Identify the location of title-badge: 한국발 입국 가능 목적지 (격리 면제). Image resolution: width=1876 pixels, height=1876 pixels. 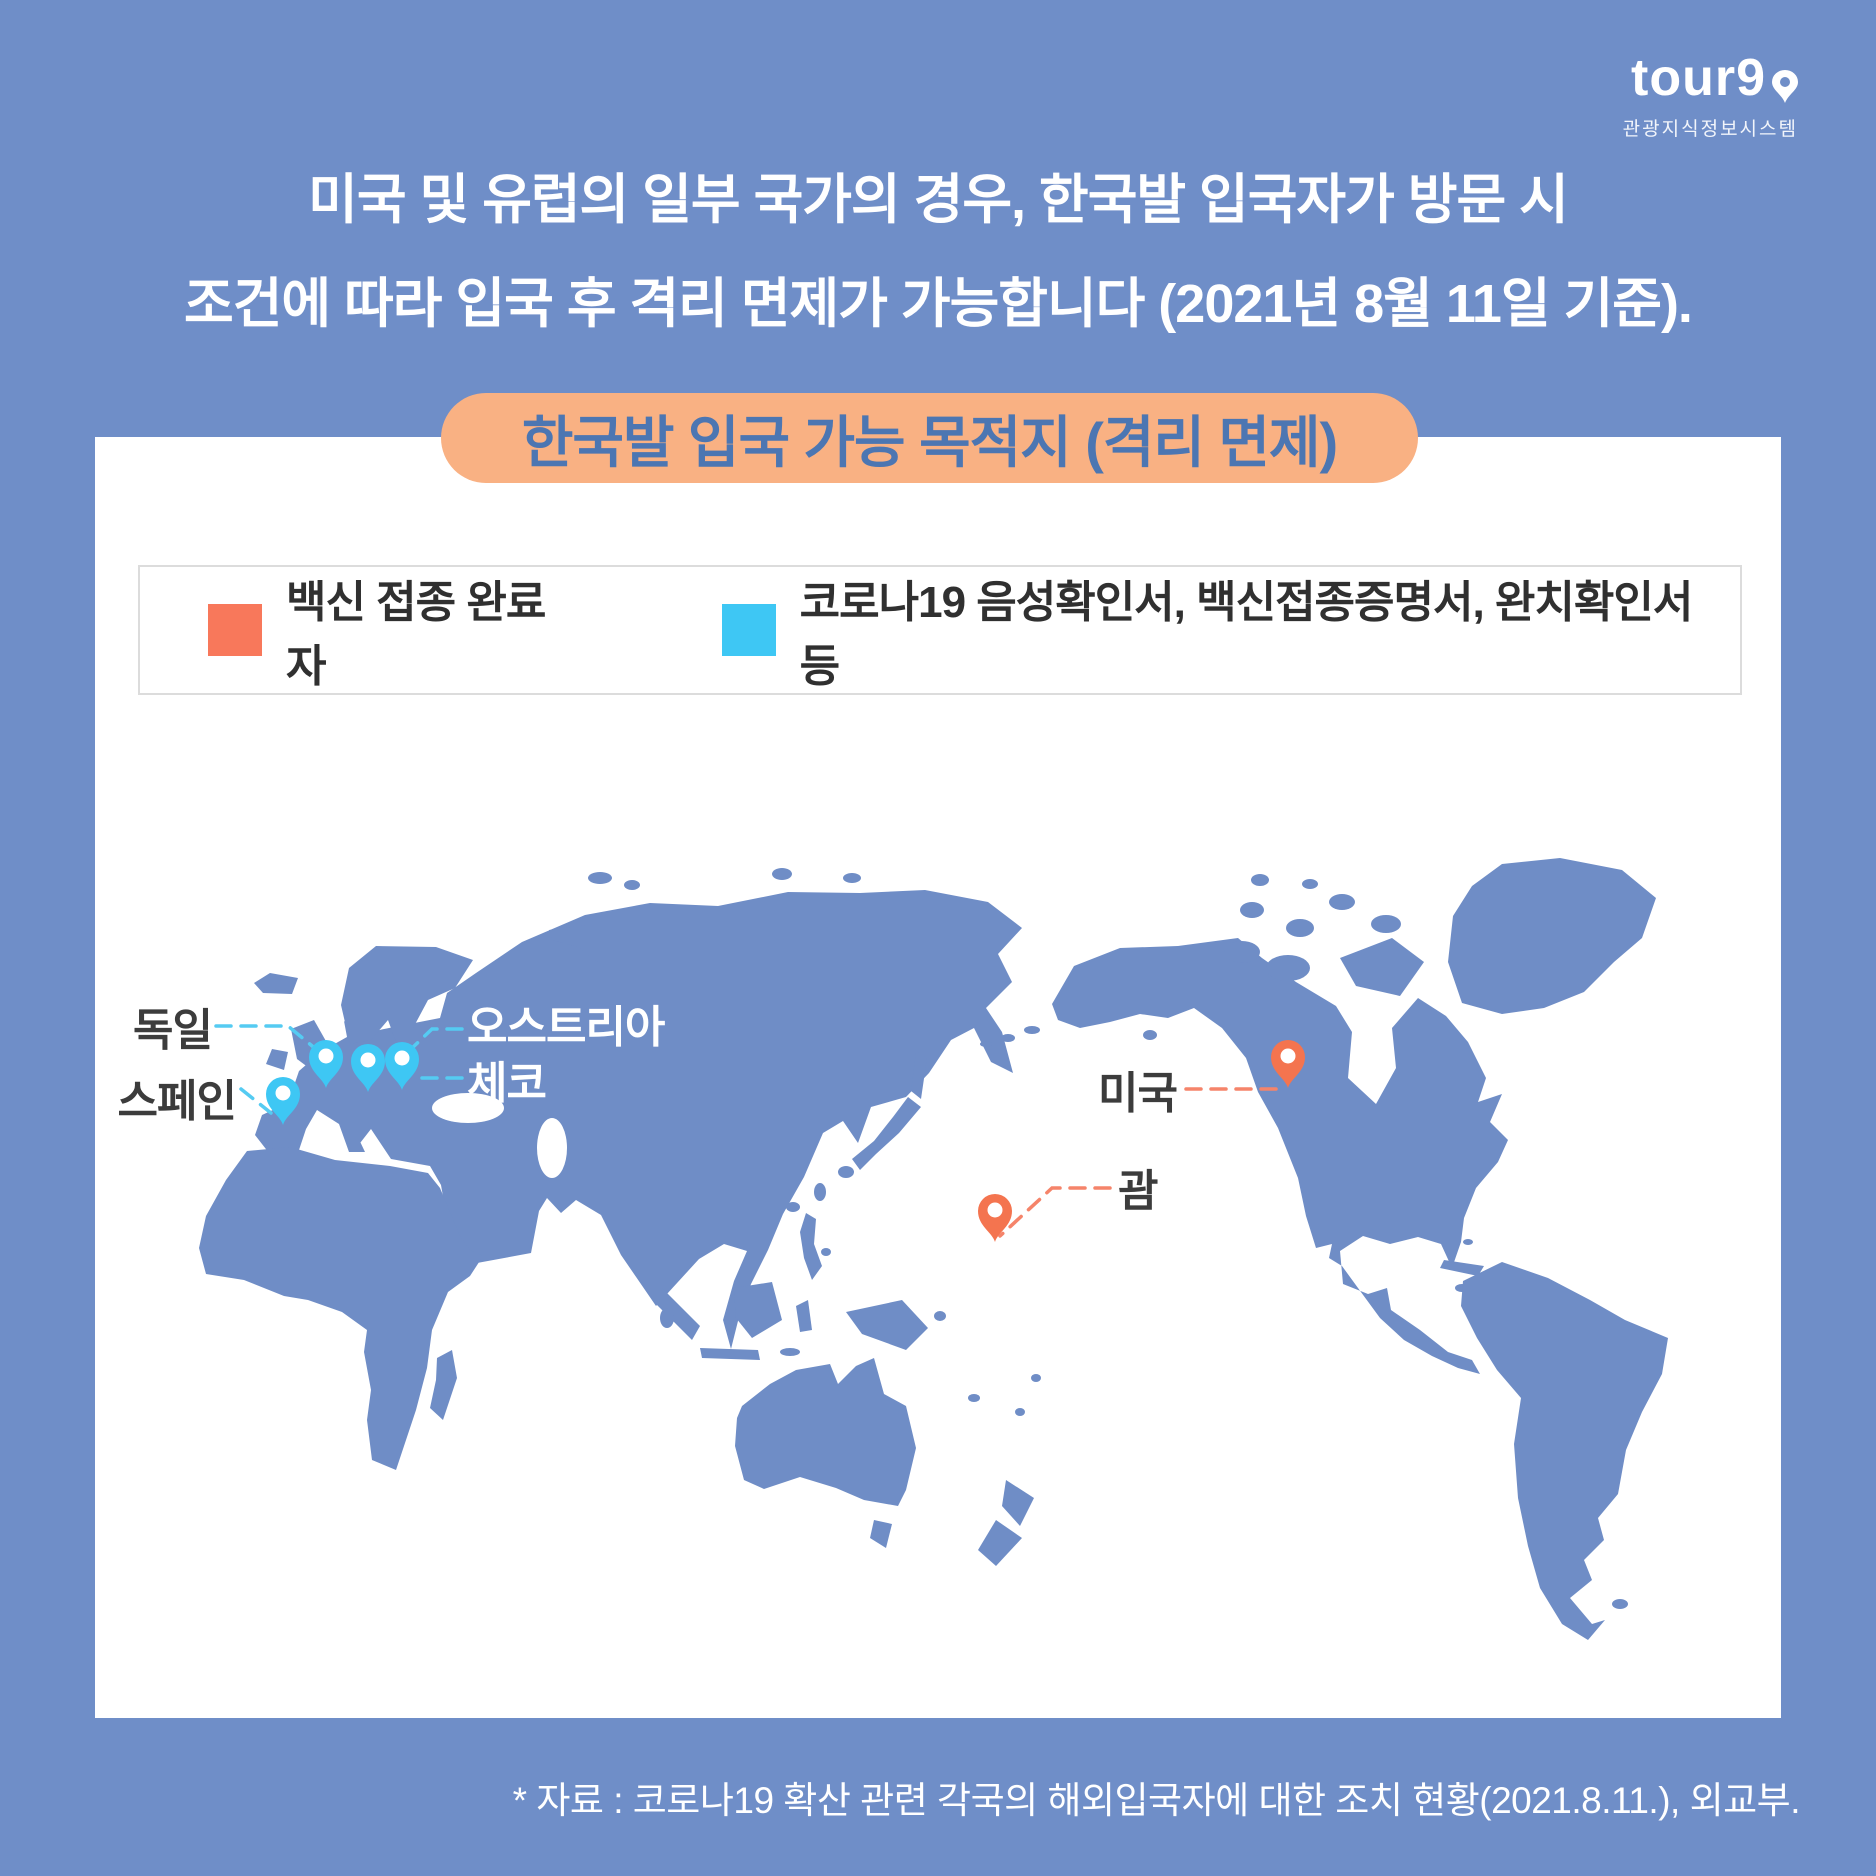
(929, 438).